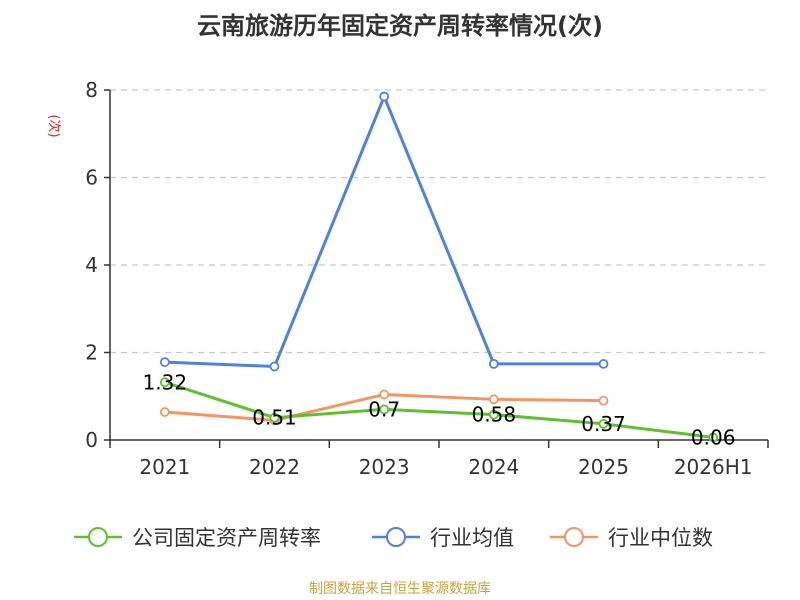 The image size is (800, 600). Describe the element at coordinates (91, 178) in the screenshot. I see `y-tick-label: 6` at that location.